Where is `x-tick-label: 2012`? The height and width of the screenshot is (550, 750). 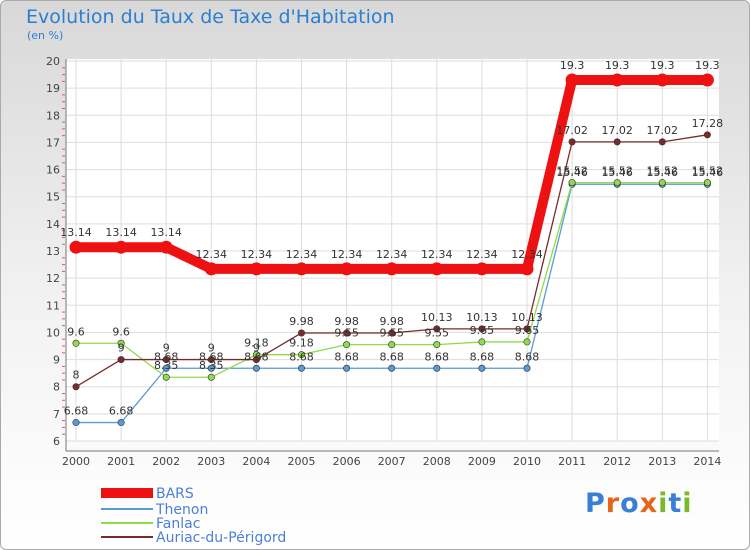
x-tick-label: 2012 is located at coordinates (617, 461).